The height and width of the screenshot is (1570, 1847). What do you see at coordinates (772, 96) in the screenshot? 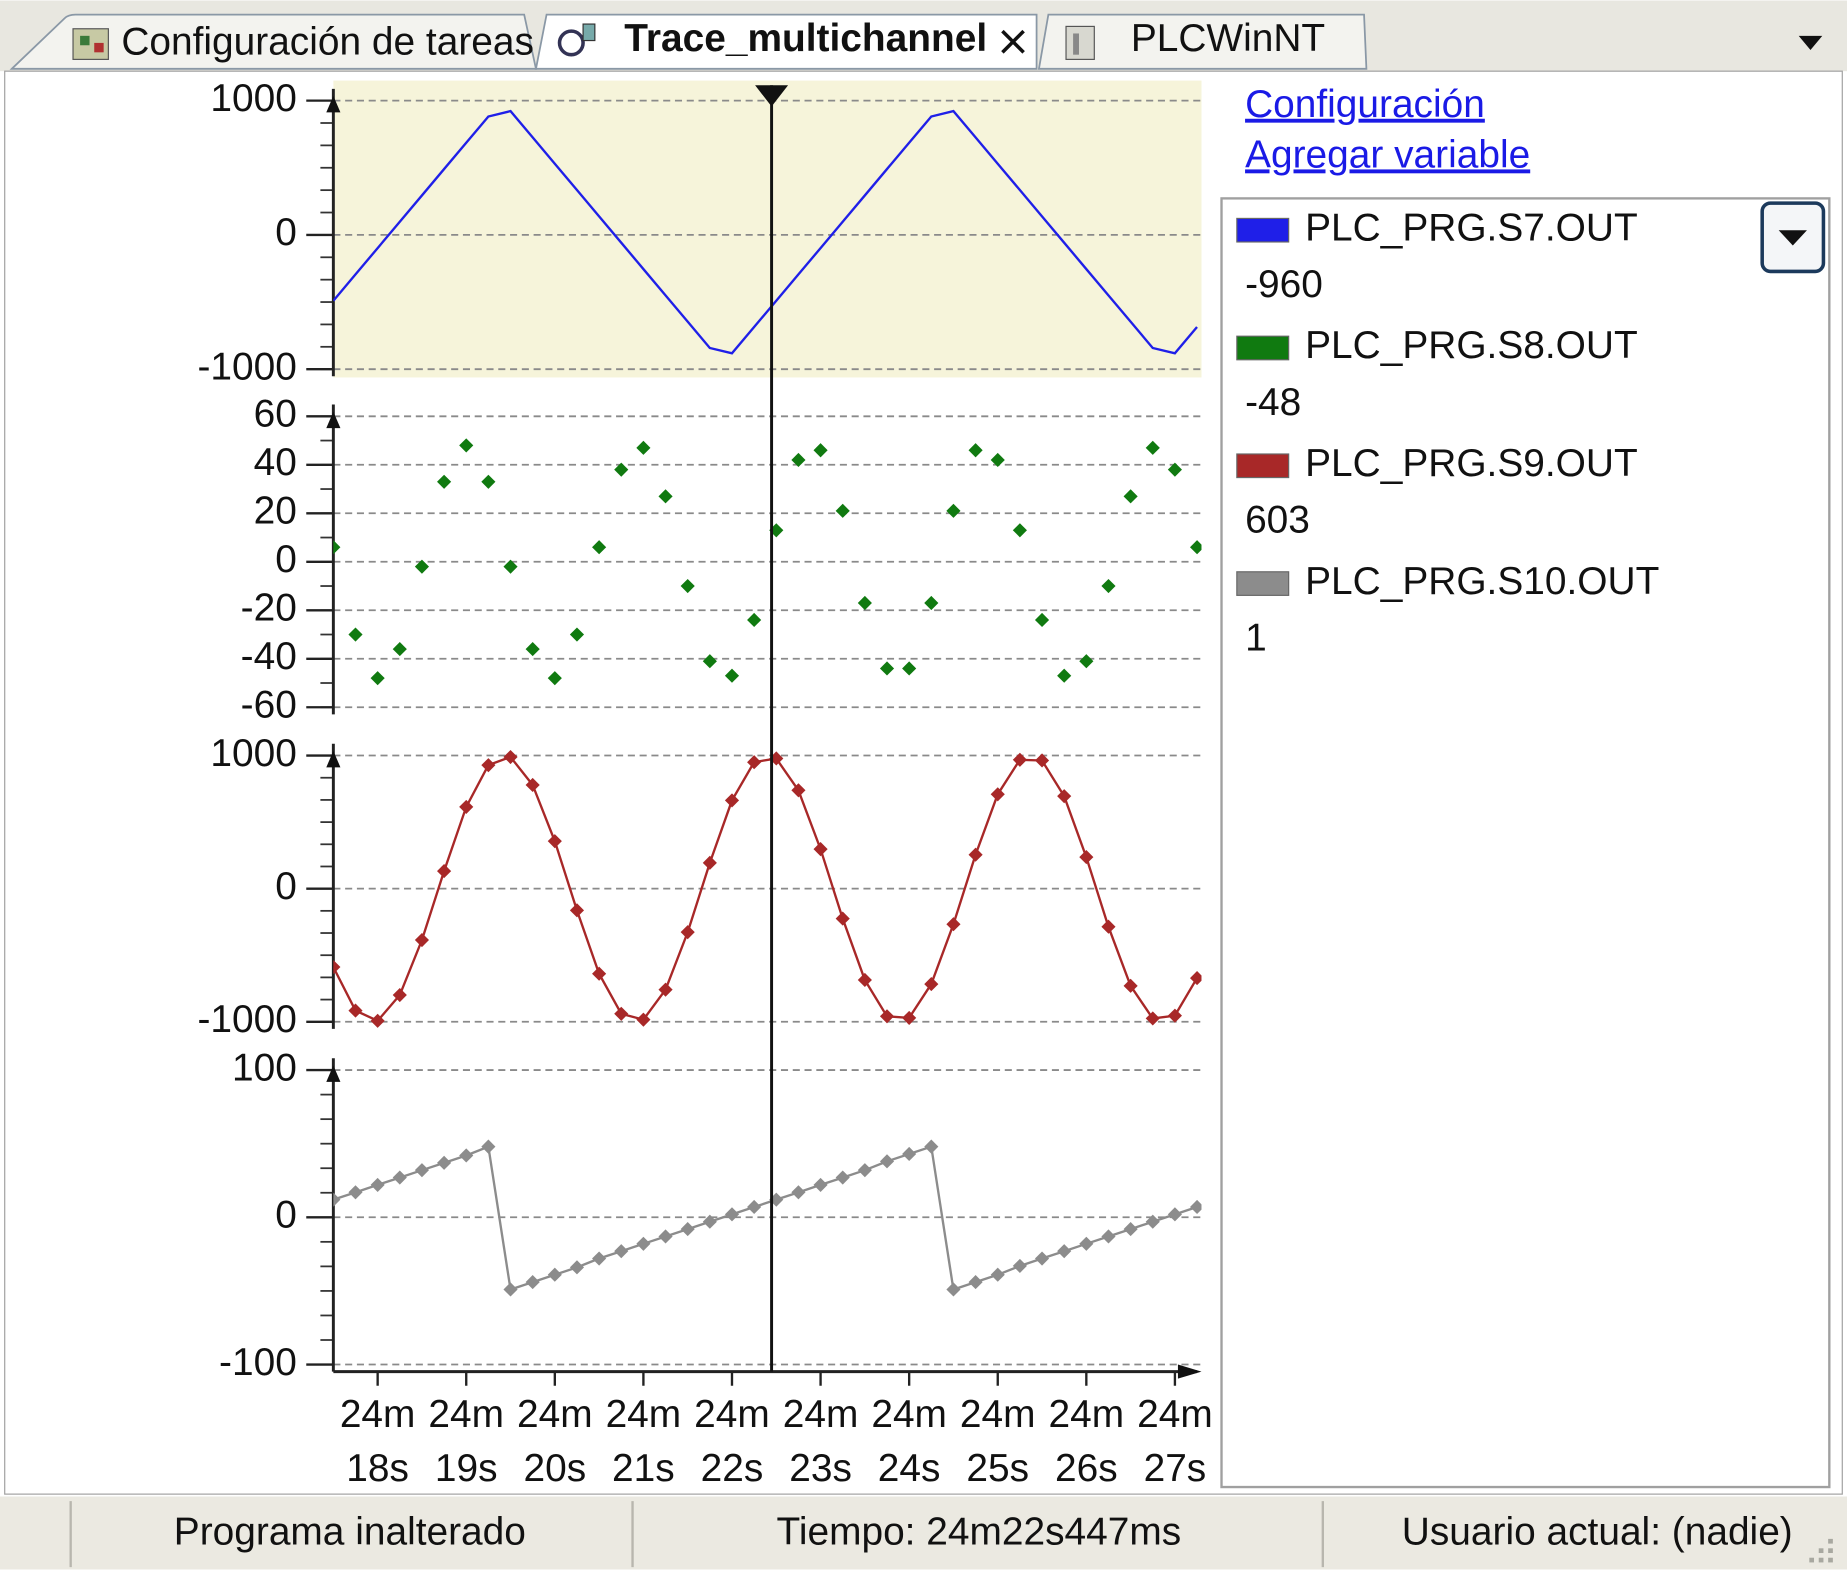
I see `cursor-handle` at bounding box center [772, 96].